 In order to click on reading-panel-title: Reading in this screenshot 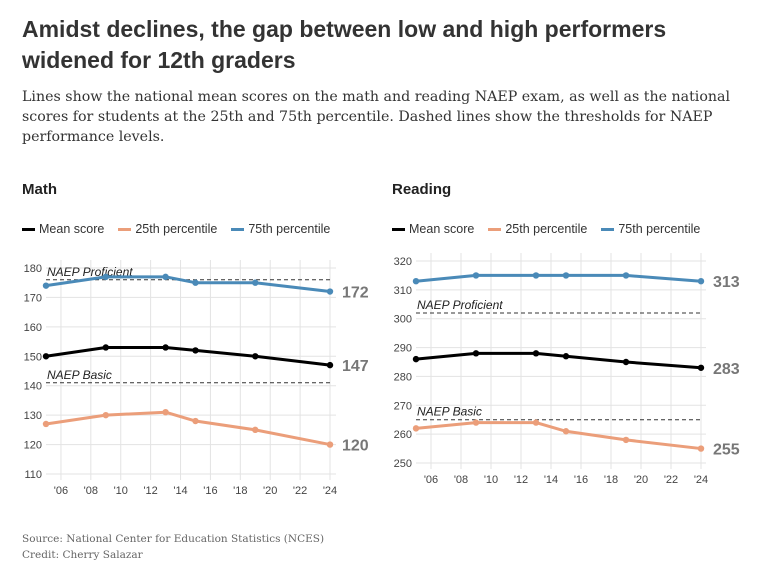, I will do `click(422, 189)`.